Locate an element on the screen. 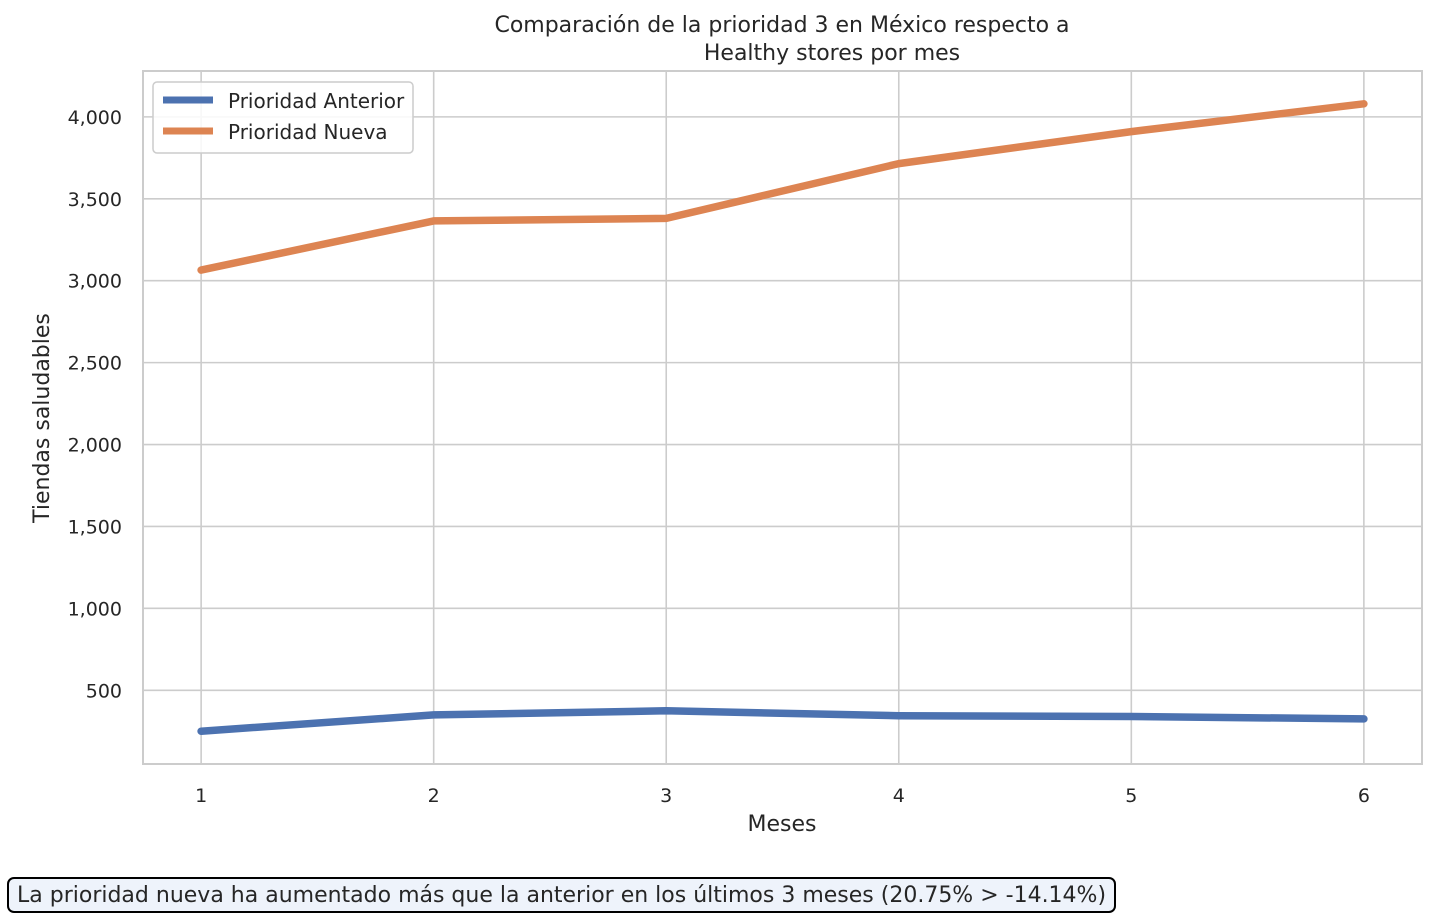  legend-box is located at coordinates (283, 117).